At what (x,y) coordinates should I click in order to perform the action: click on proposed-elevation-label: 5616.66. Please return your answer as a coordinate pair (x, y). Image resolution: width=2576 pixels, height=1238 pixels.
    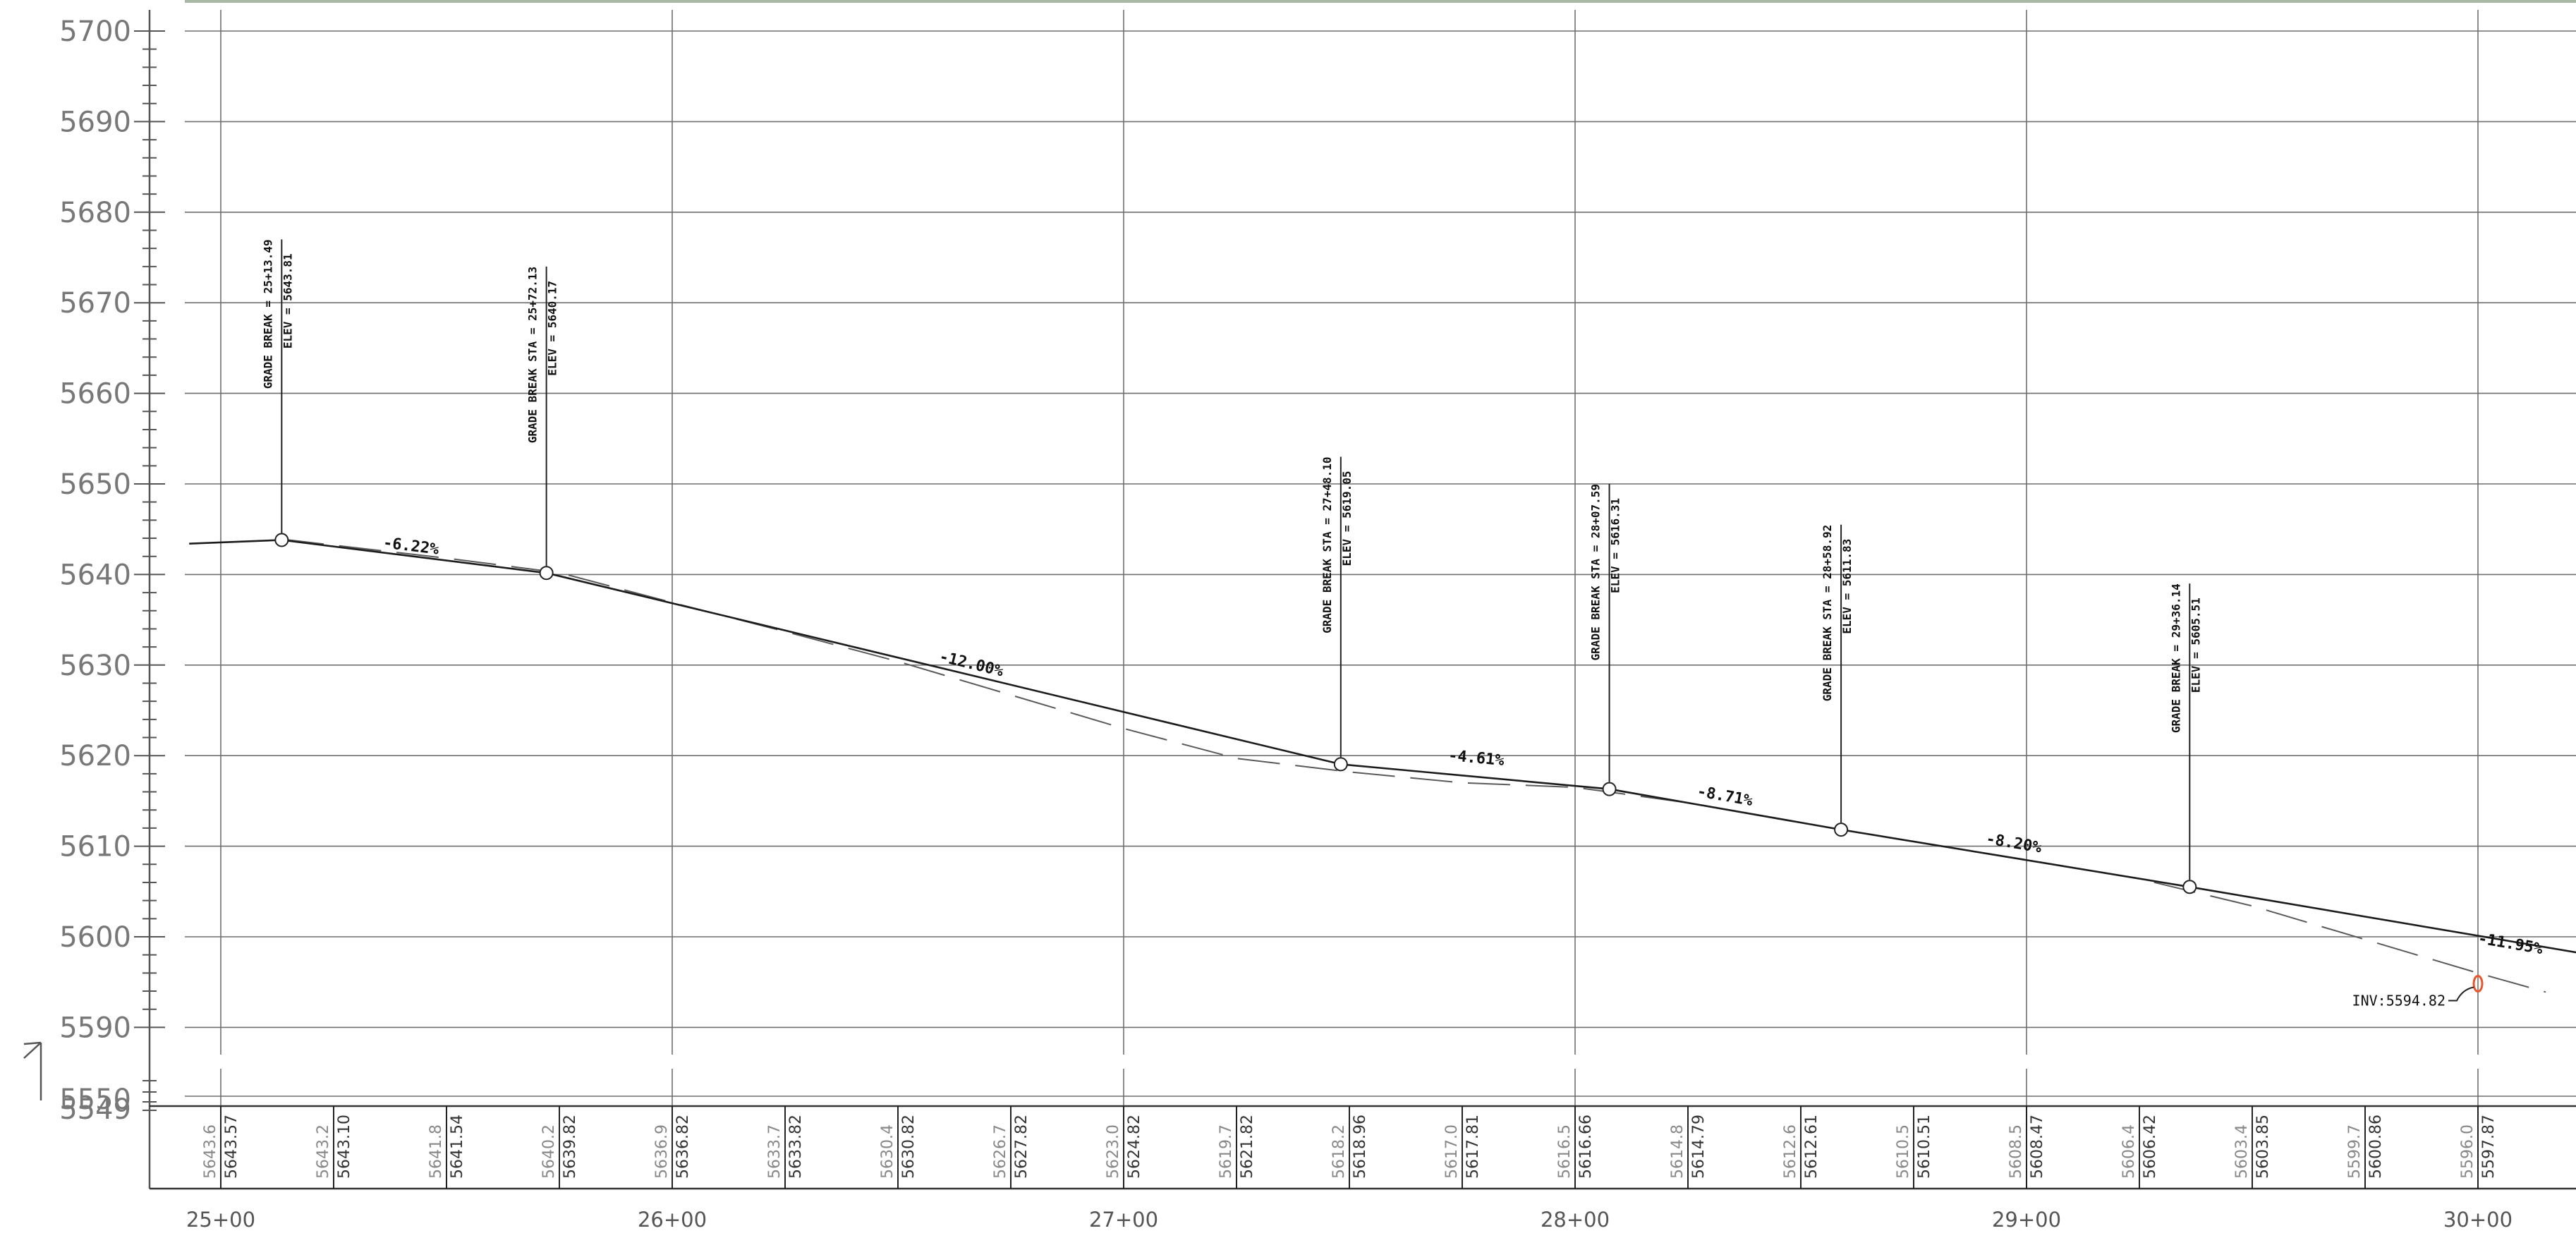
    Looking at the image, I should click on (1586, 1147).